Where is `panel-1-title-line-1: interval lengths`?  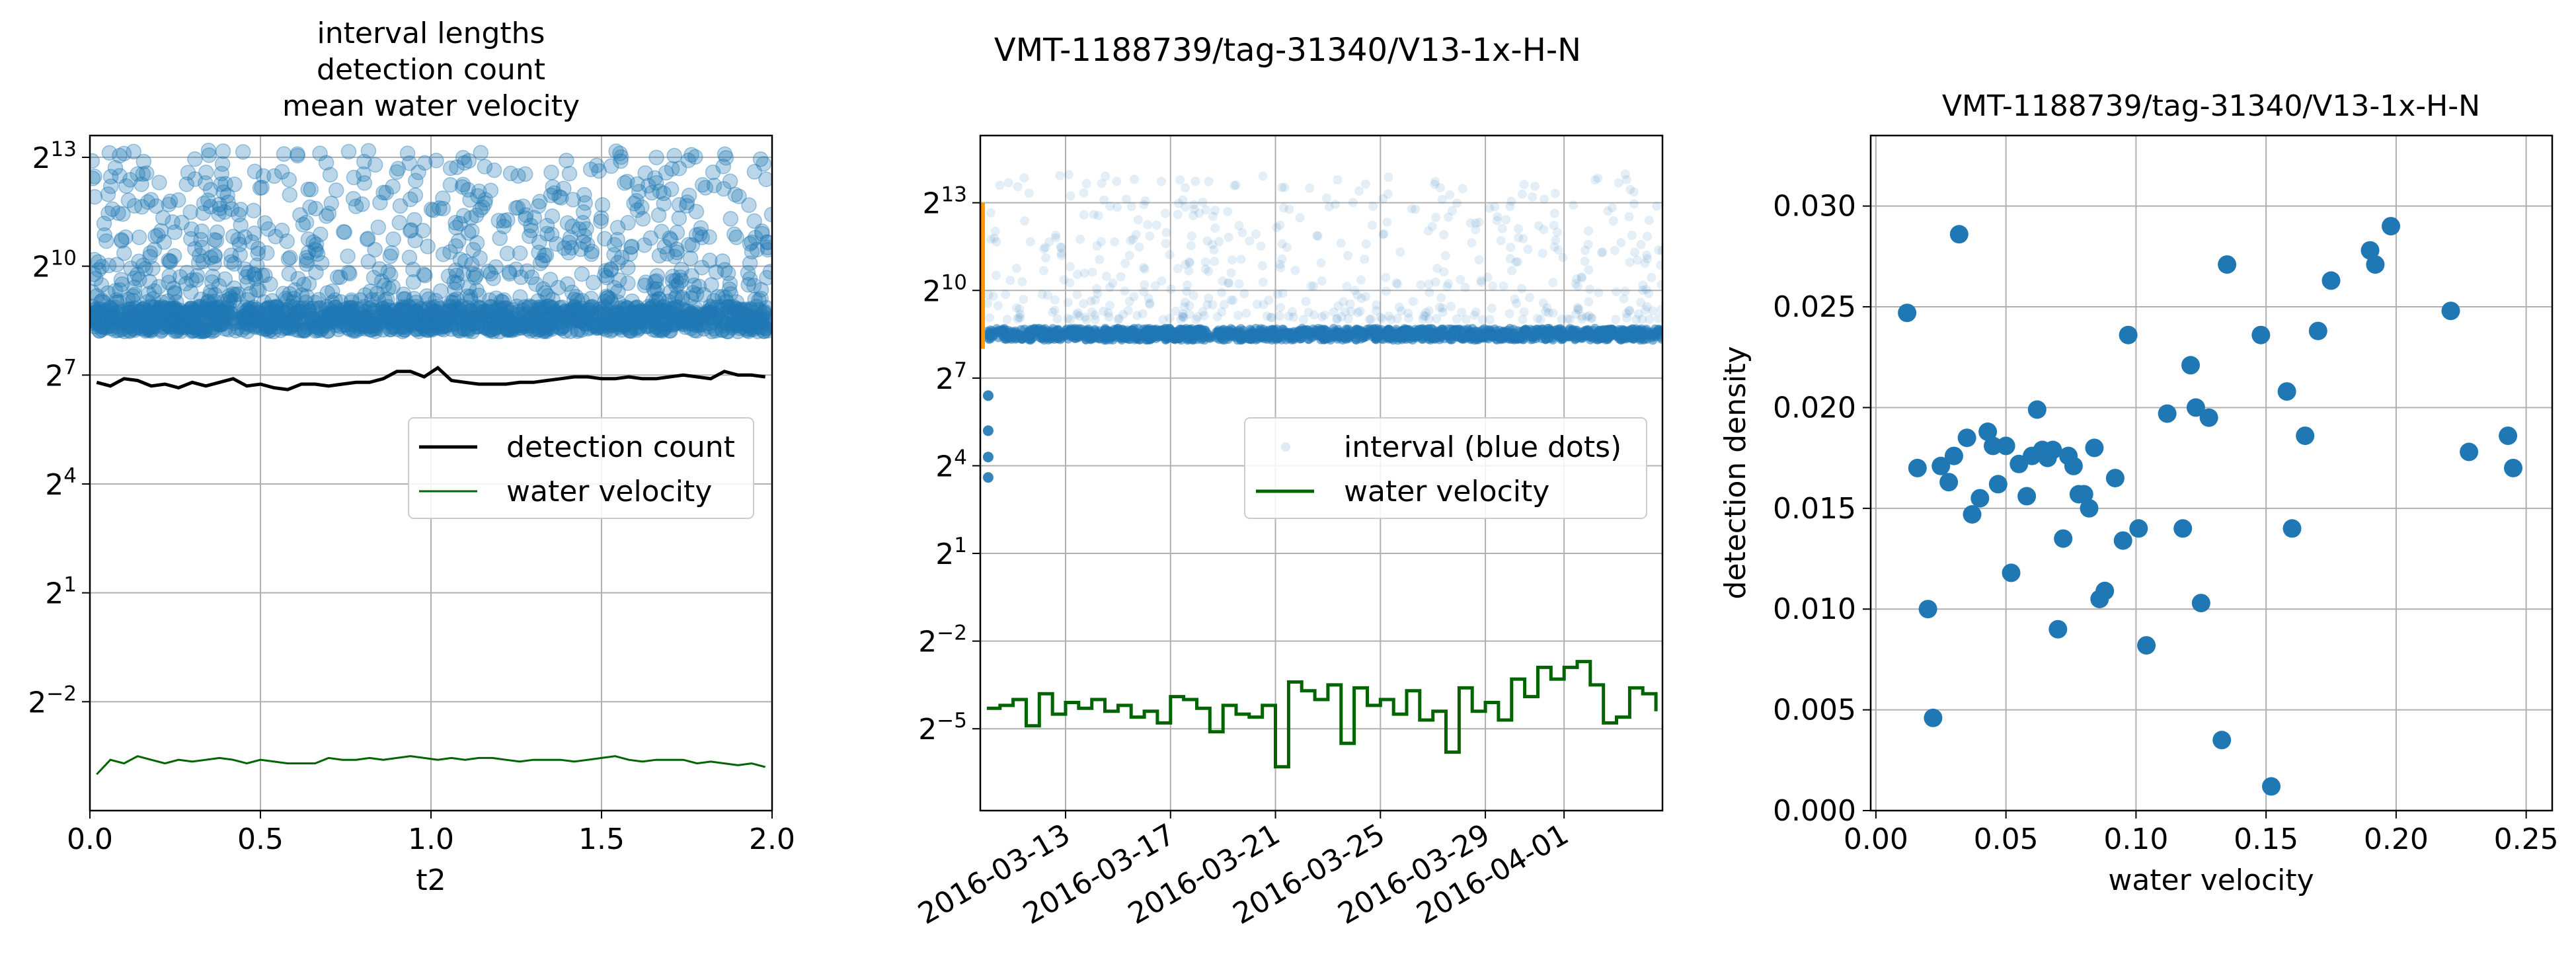 panel-1-title-line-1: interval lengths is located at coordinates (431, 33).